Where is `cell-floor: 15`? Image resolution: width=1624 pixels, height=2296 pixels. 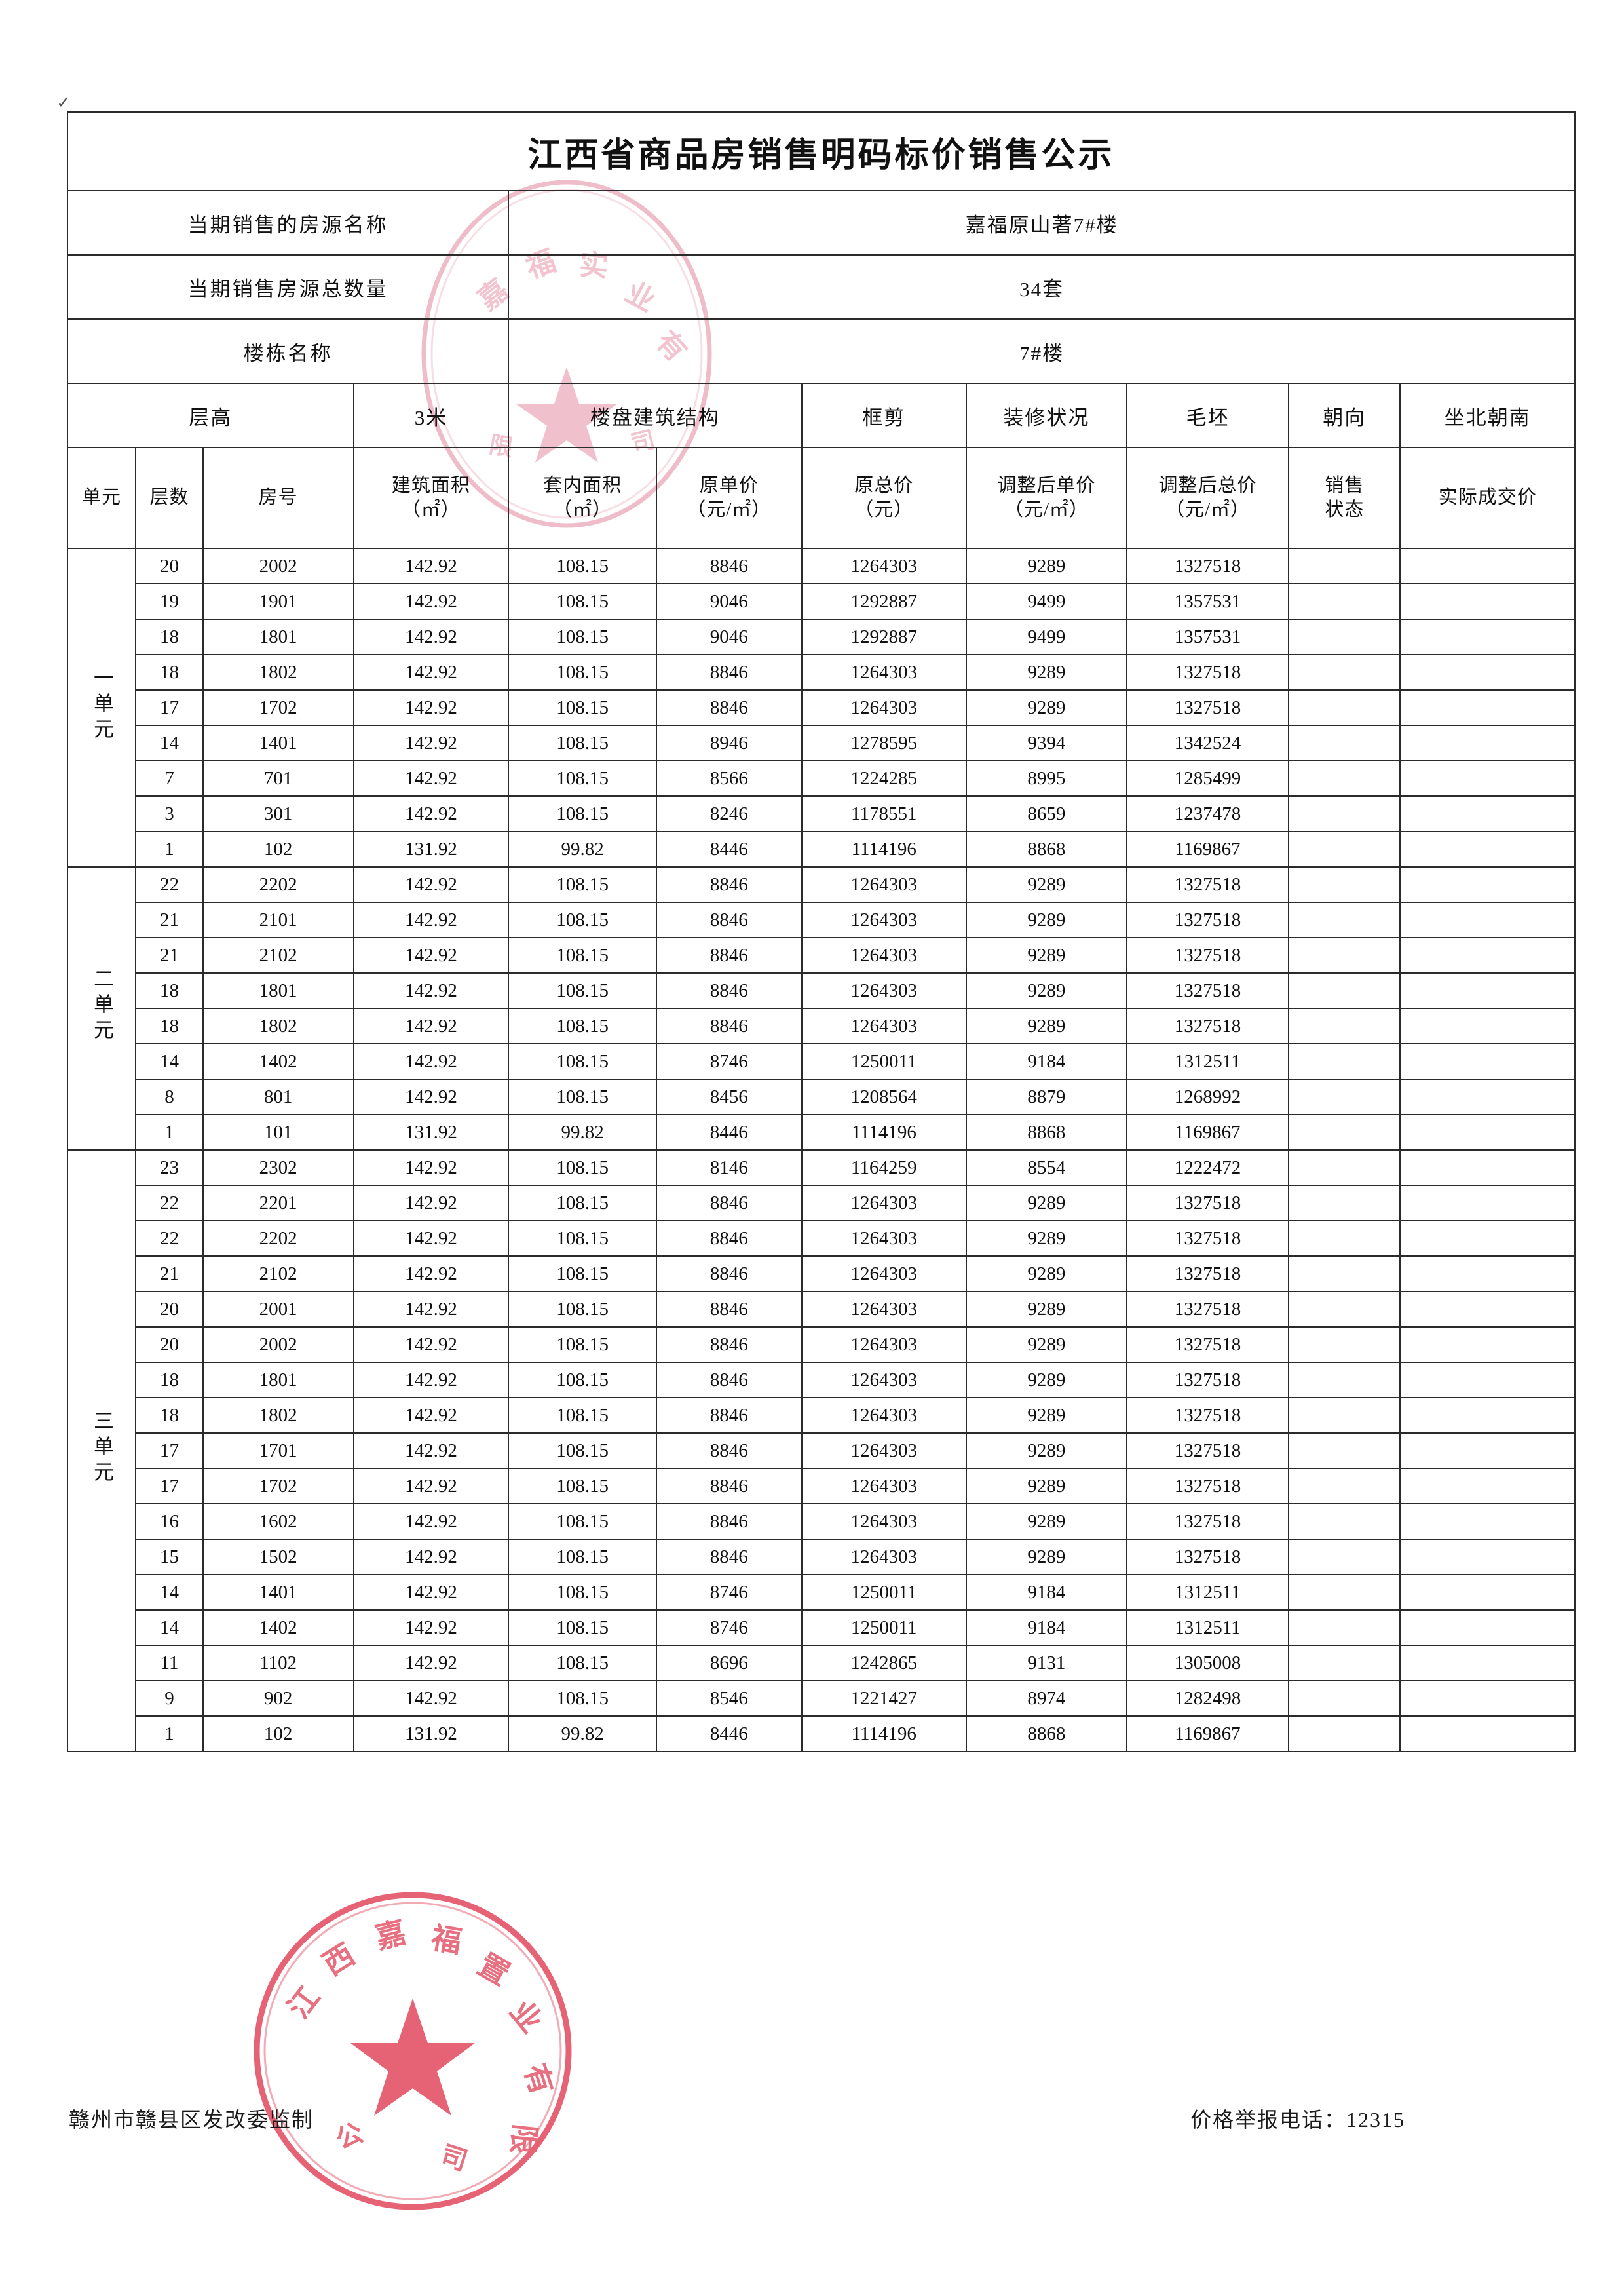
cell-floor: 15 is located at coordinates (169, 1557).